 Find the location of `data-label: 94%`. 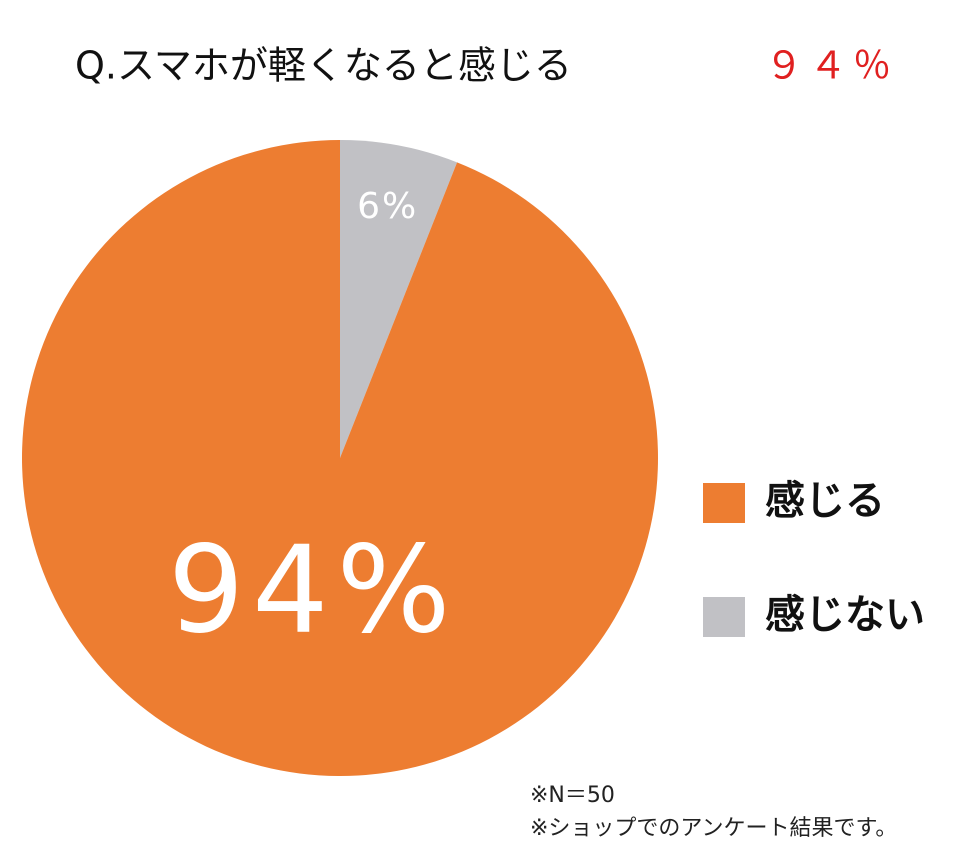

data-label: 94% is located at coordinates (313, 590).